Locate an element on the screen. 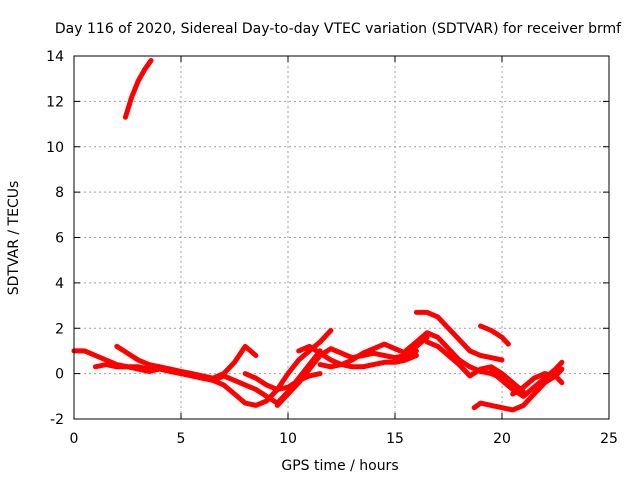 This screenshot has width=640, height=480. x-axis-label: GPS time / hours is located at coordinates (339, 466).